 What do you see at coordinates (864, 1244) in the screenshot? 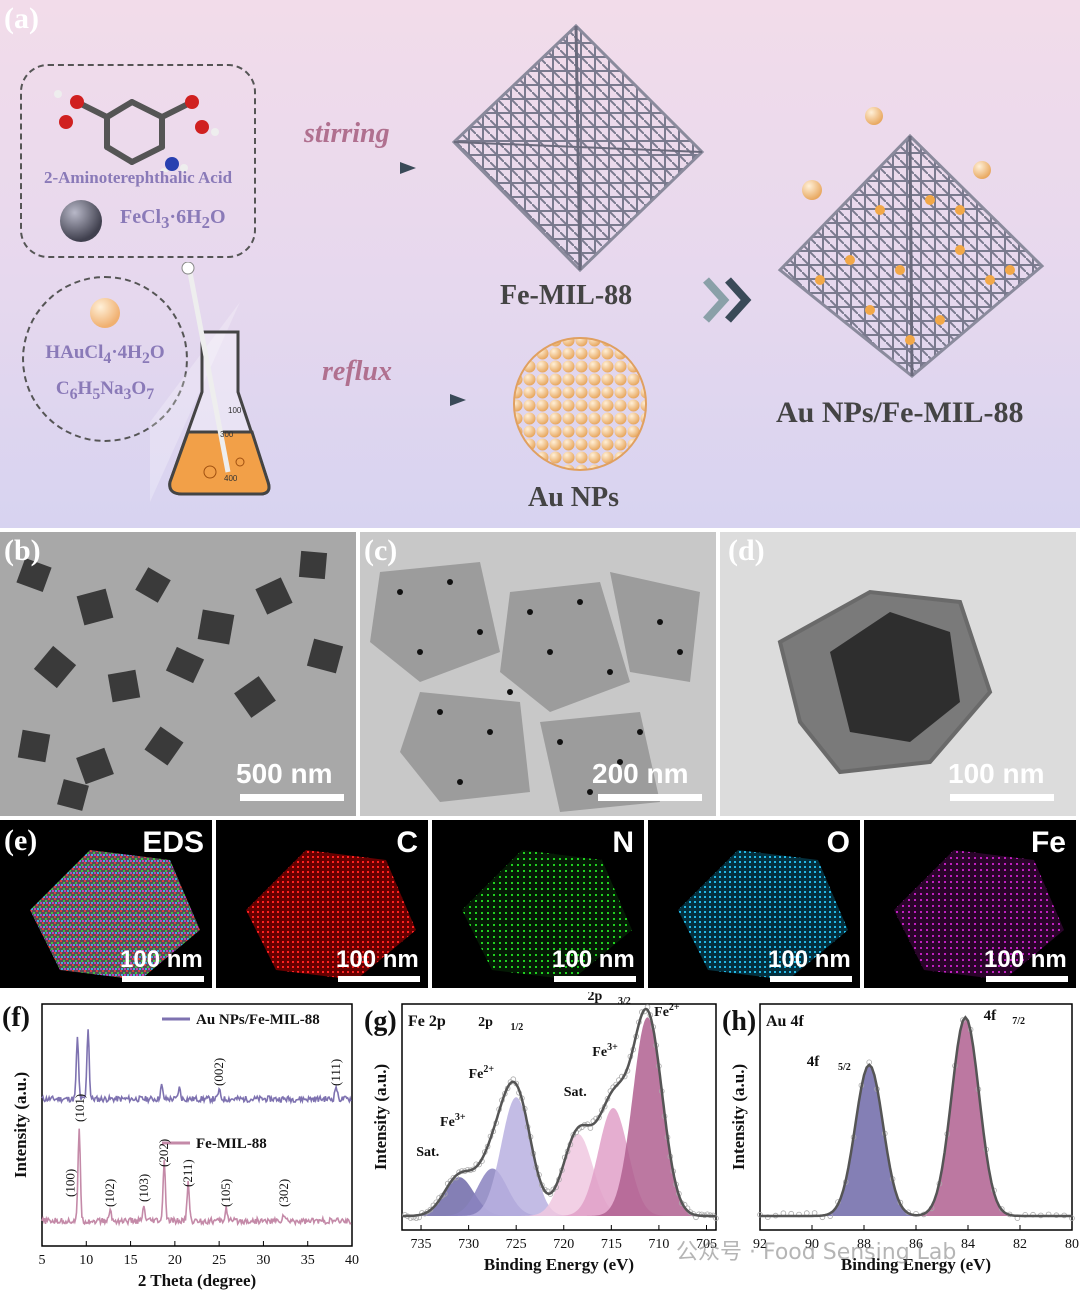
I see `chart-h-xtick-label-2: 88` at bounding box center [864, 1244].